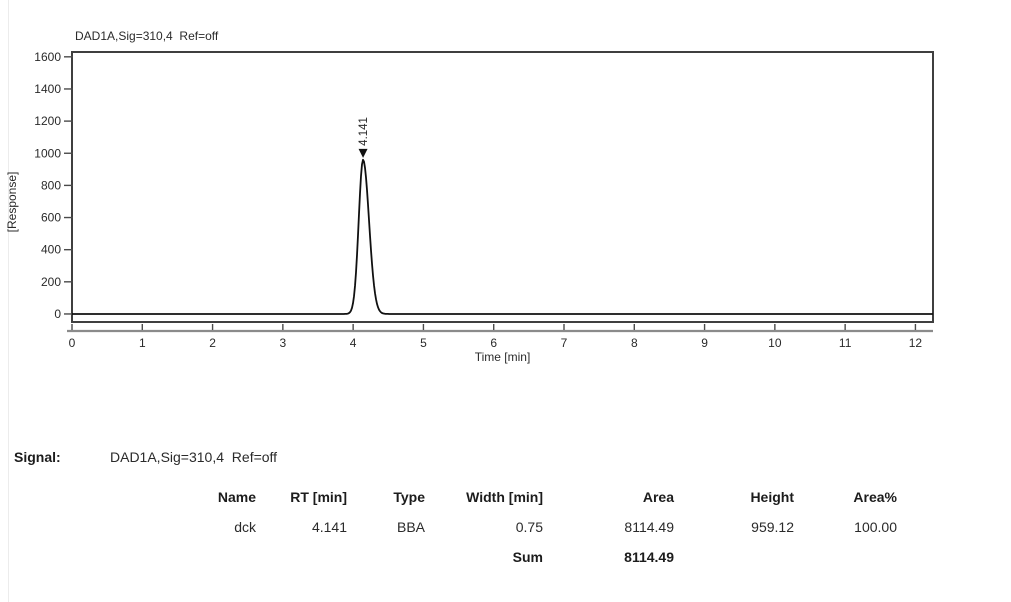  Describe the element at coordinates (504, 497) in the screenshot. I see `col-header-width: Width [min]` at that location.